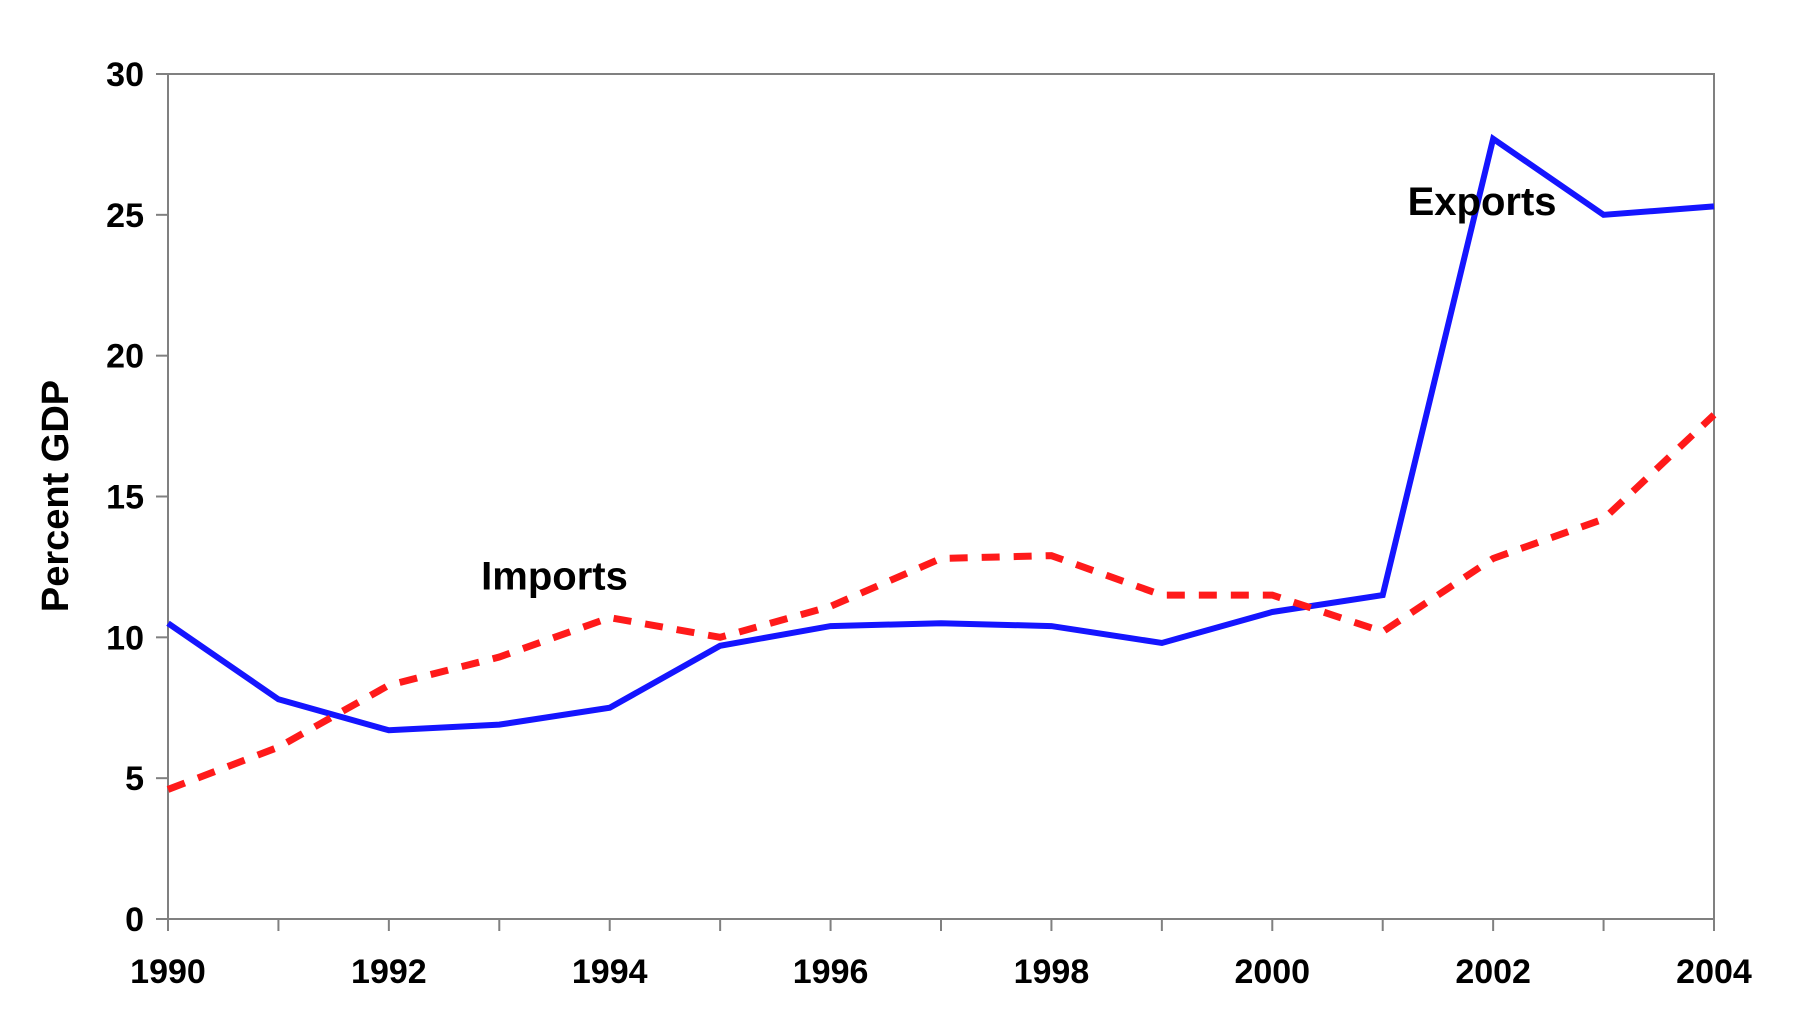 The image size is (1806, 1010). I want to click on y-tick-label: 15, so click(125, 498).